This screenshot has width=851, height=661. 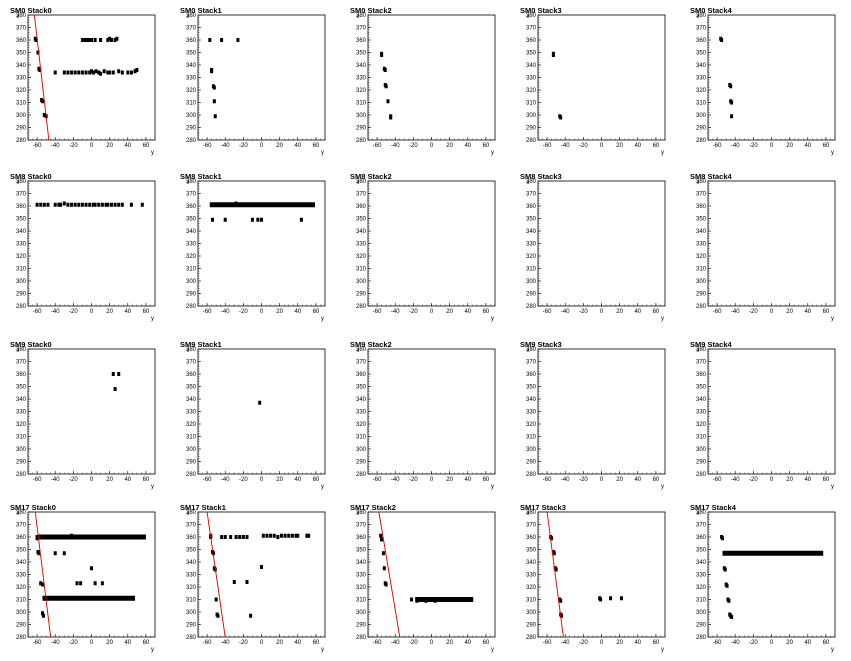 I want to click on y-tick-label: 320, so click(x=531, y=257).